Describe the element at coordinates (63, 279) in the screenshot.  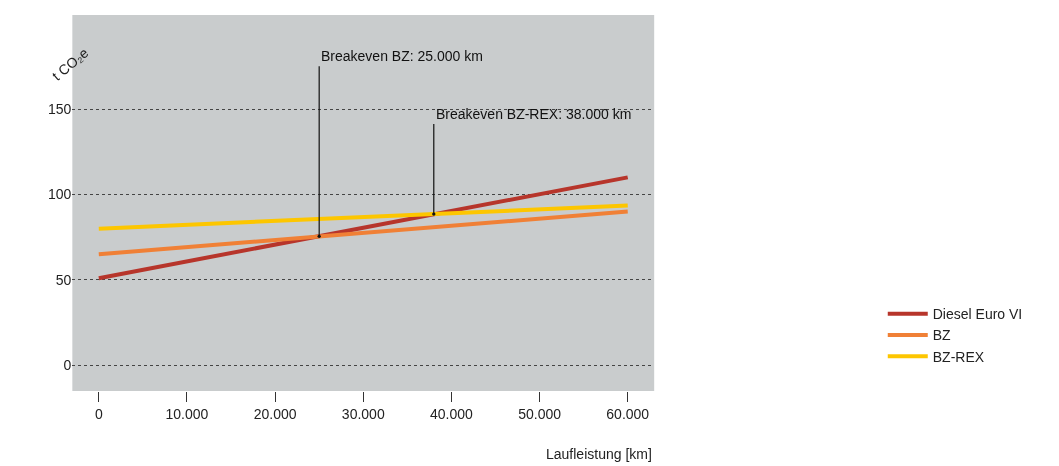
I see `y-tick-label: 50` at that location.